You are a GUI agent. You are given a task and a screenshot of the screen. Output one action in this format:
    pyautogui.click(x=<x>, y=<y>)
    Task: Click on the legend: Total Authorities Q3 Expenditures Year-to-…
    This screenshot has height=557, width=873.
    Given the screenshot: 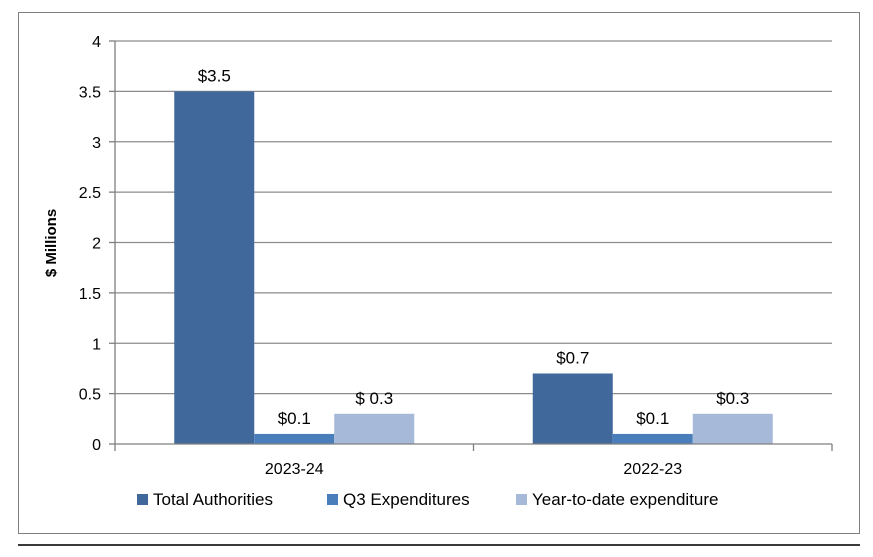 What is the action you would take?
    pyautogui.click(x=428, y=499)
    